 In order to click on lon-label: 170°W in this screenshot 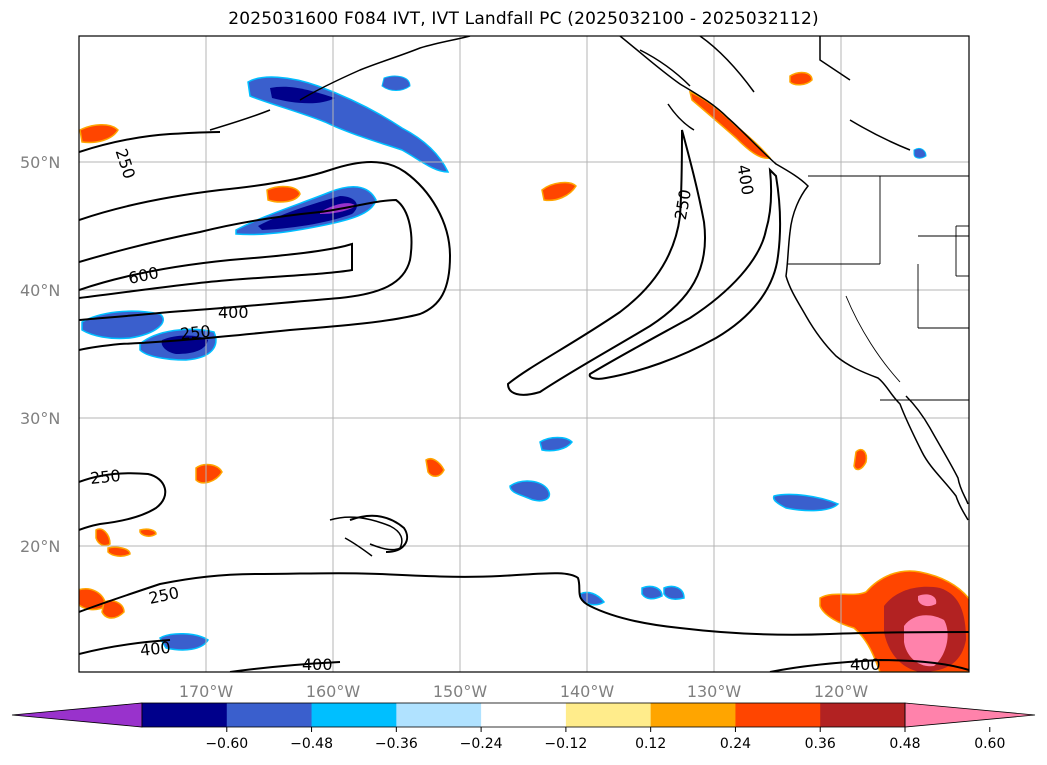, I will do `click(206, 691)`.